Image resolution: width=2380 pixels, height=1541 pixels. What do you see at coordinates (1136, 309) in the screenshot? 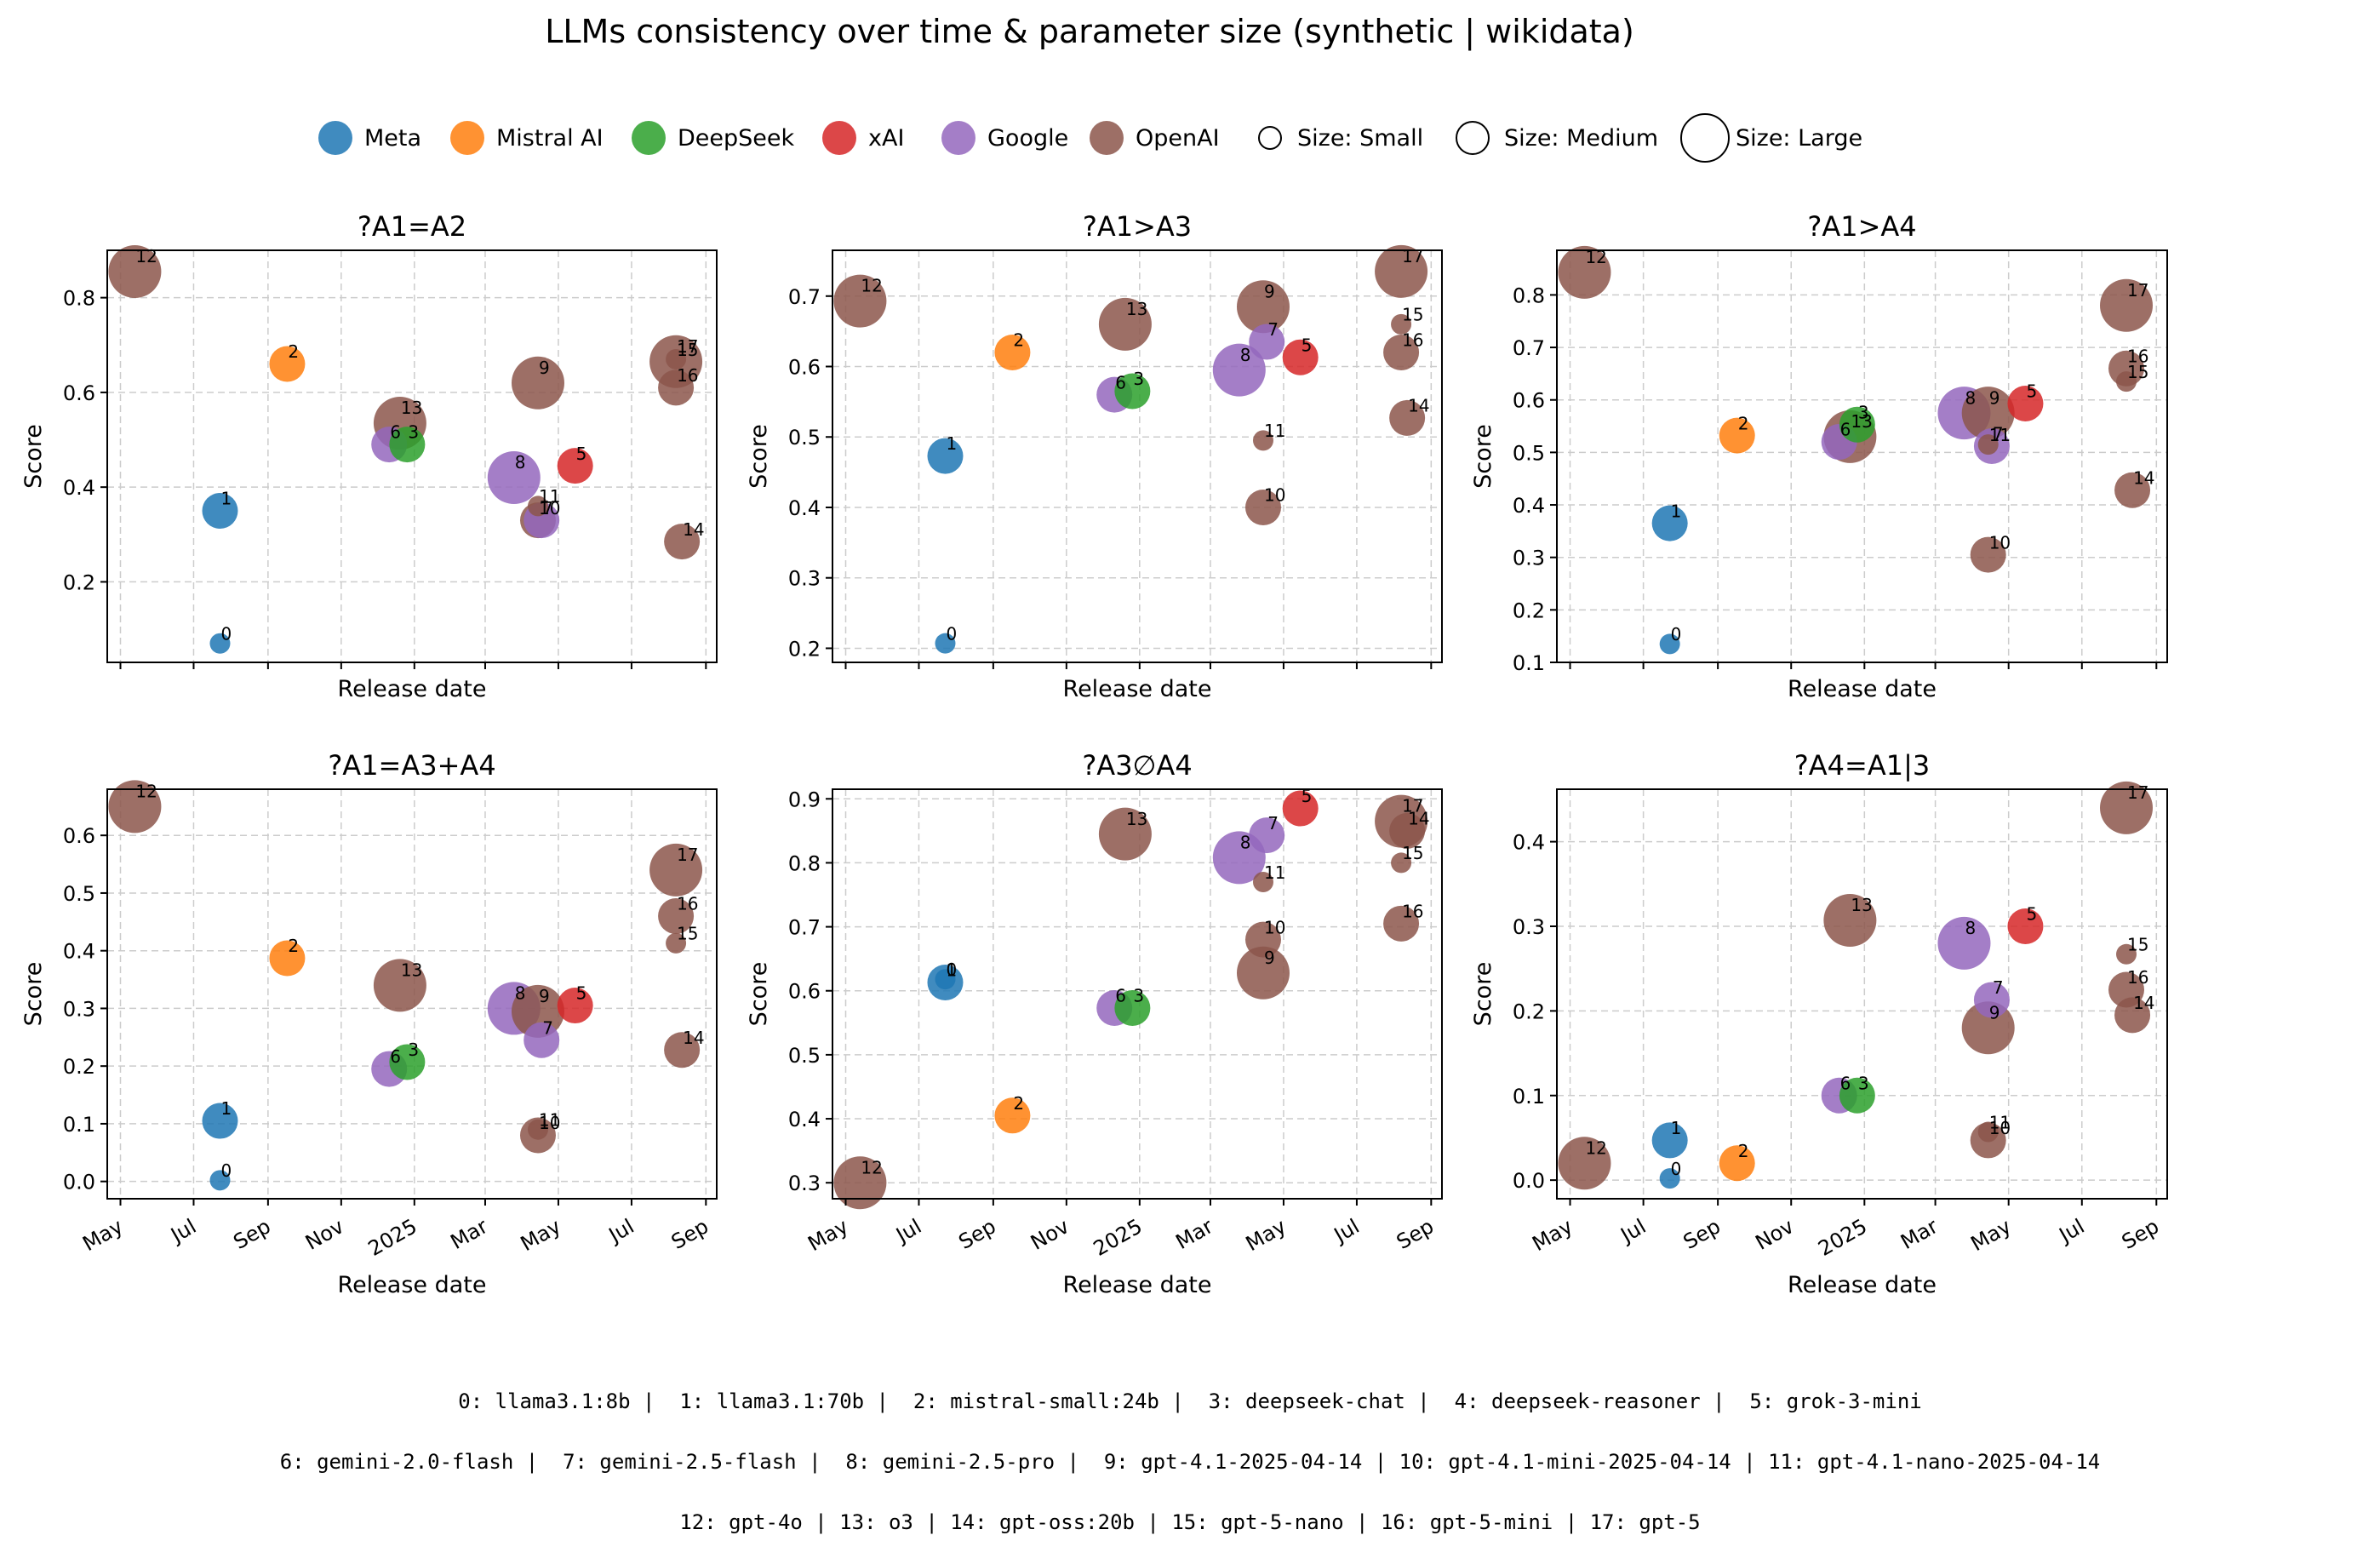
I see `point-label-13: 13` at bounding box center [1136, 309].